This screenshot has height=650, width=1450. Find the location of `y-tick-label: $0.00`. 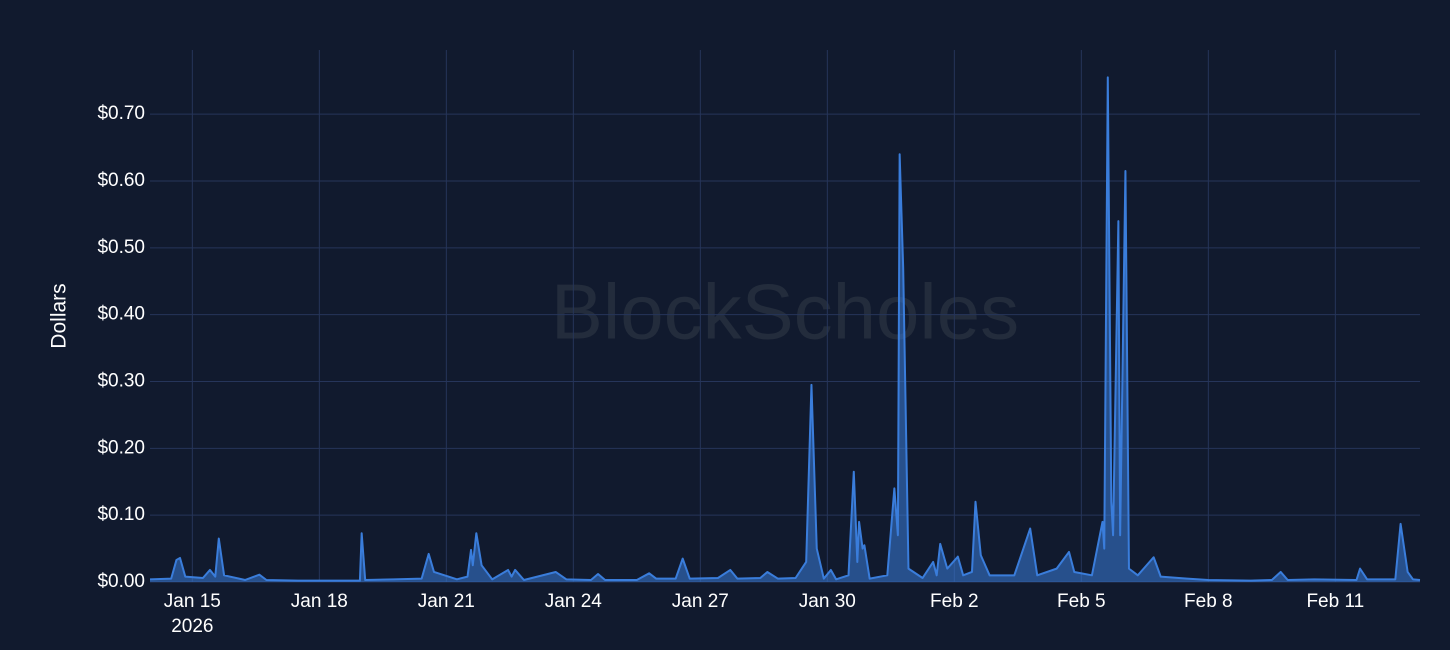

y-tick-label: $0.00 is located at coordinates (121, 581).